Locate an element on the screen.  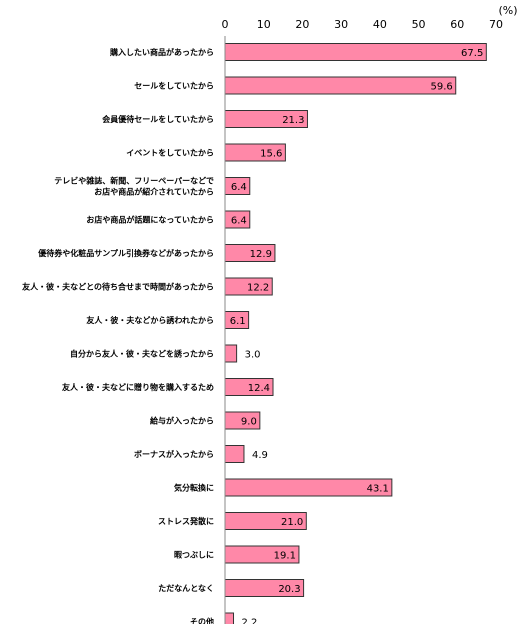
x-tick-label: 40 is located at coordinates (380, 24).